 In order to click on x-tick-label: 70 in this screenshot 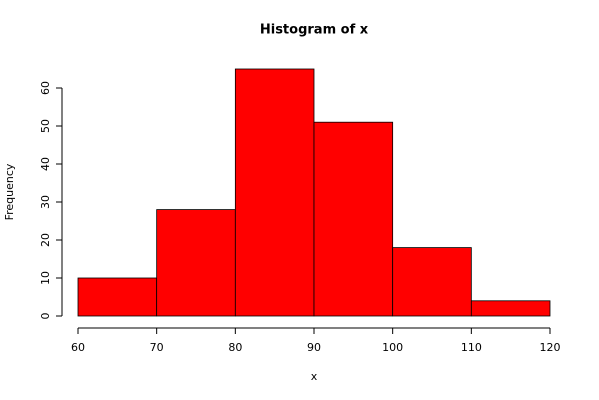, I will do `click(157, 347)`.